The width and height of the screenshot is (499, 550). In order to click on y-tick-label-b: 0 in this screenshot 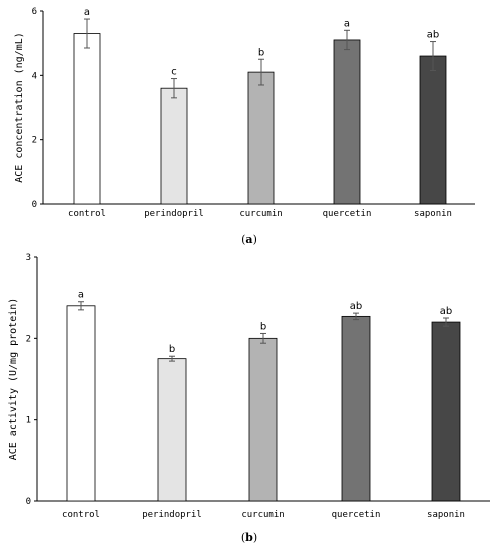, I will do `click(28, 502)`.